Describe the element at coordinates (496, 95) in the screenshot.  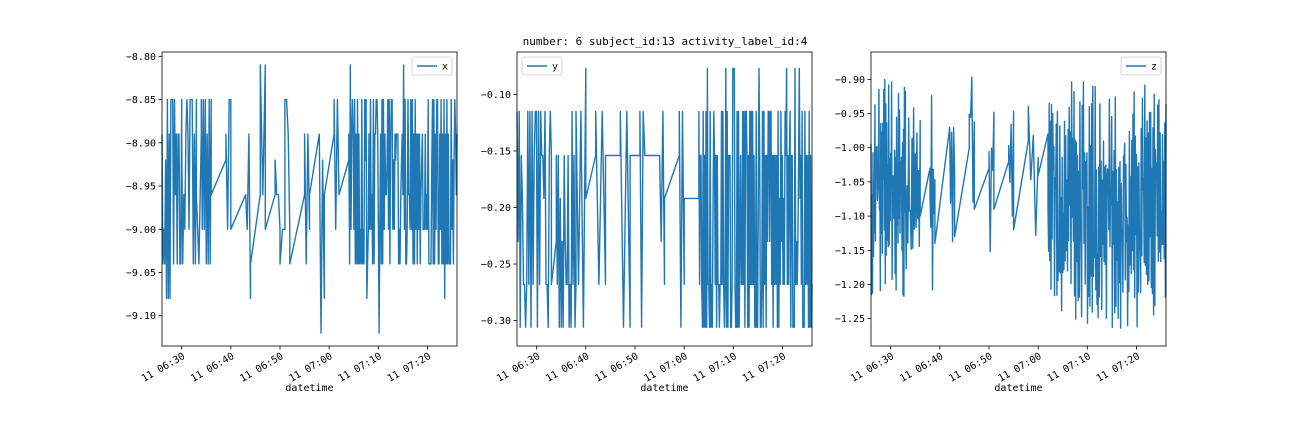
I see `y-tick-label: −0.10` at that location.